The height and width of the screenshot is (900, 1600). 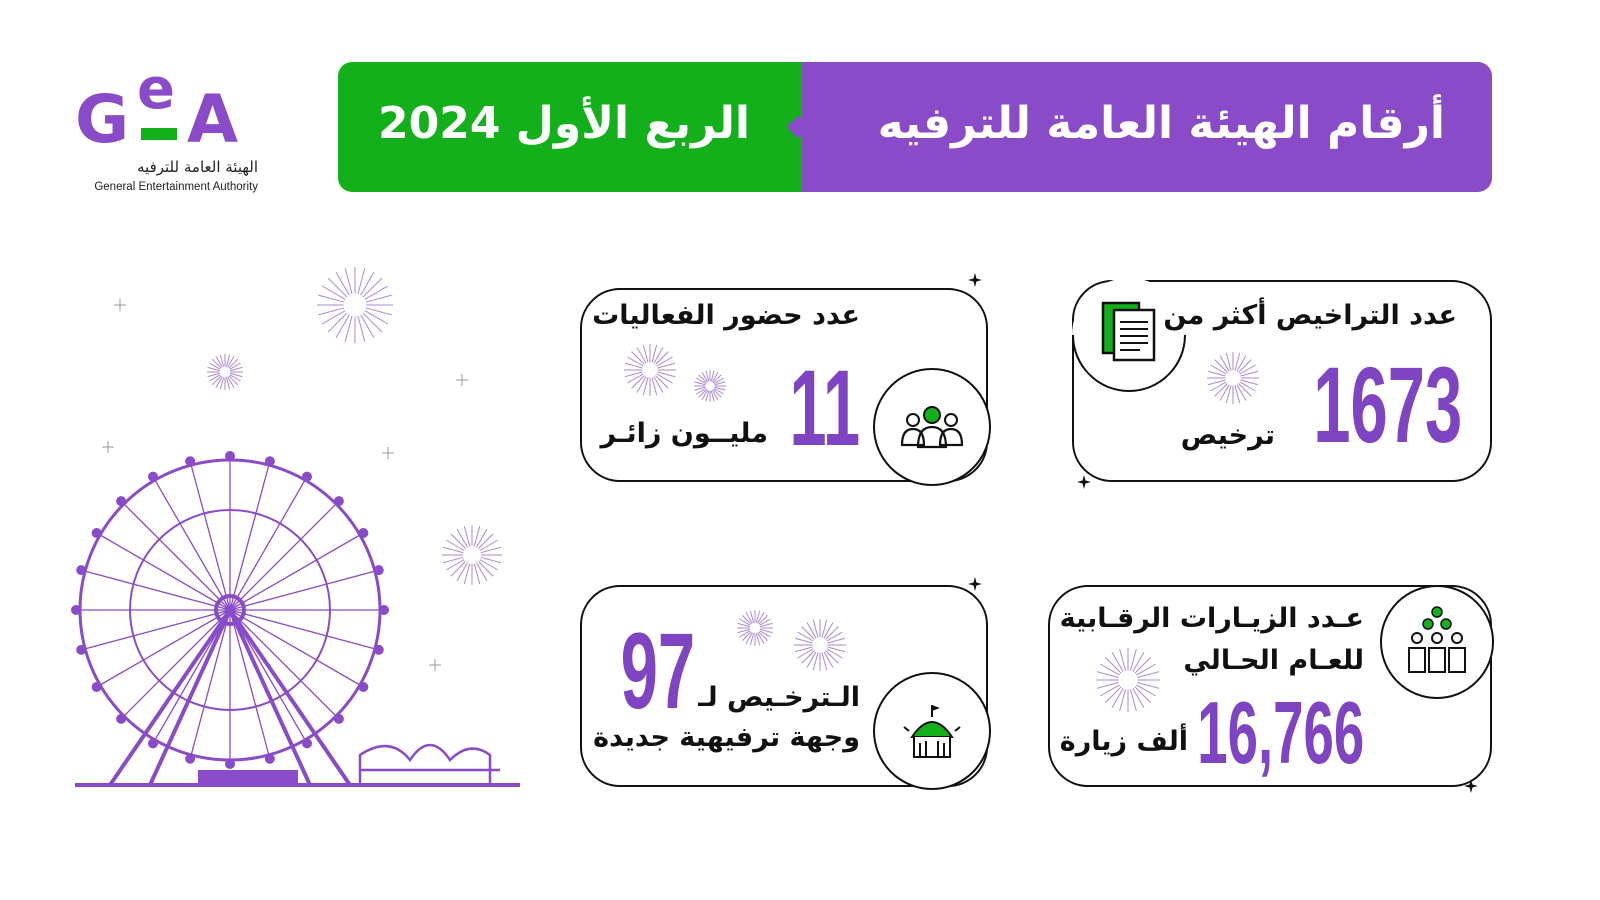 What do you see at coordinates (1211, 618) in the screenshot?
I see `inspections-label-line1: عـدد الزيـارات الرقـابية` at bounding box center [1211, 618].